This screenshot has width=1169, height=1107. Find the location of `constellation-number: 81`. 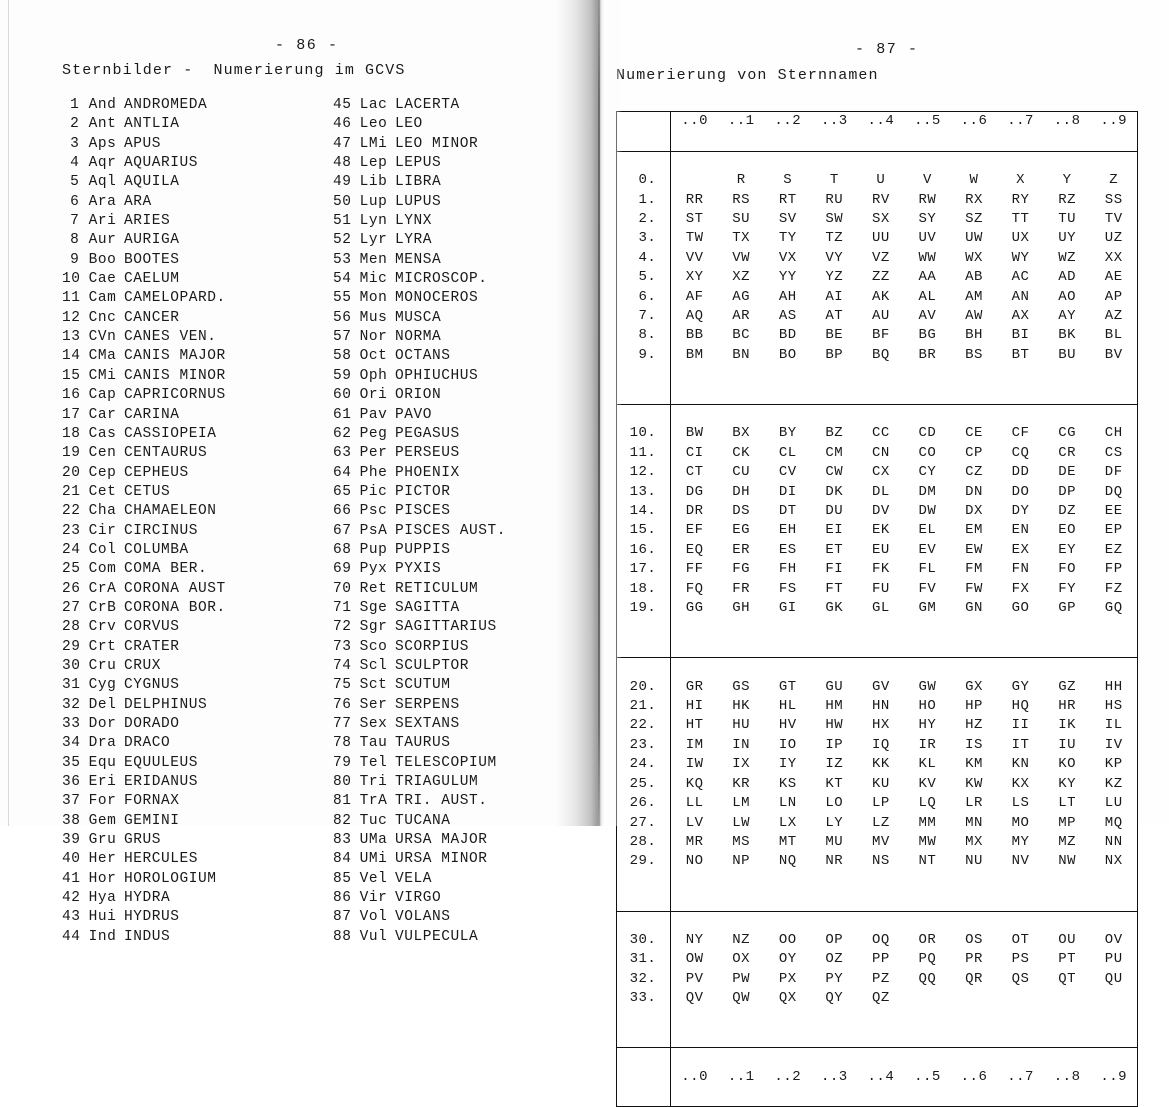

constellation-number: 81 is located at coordinates (342, 801).